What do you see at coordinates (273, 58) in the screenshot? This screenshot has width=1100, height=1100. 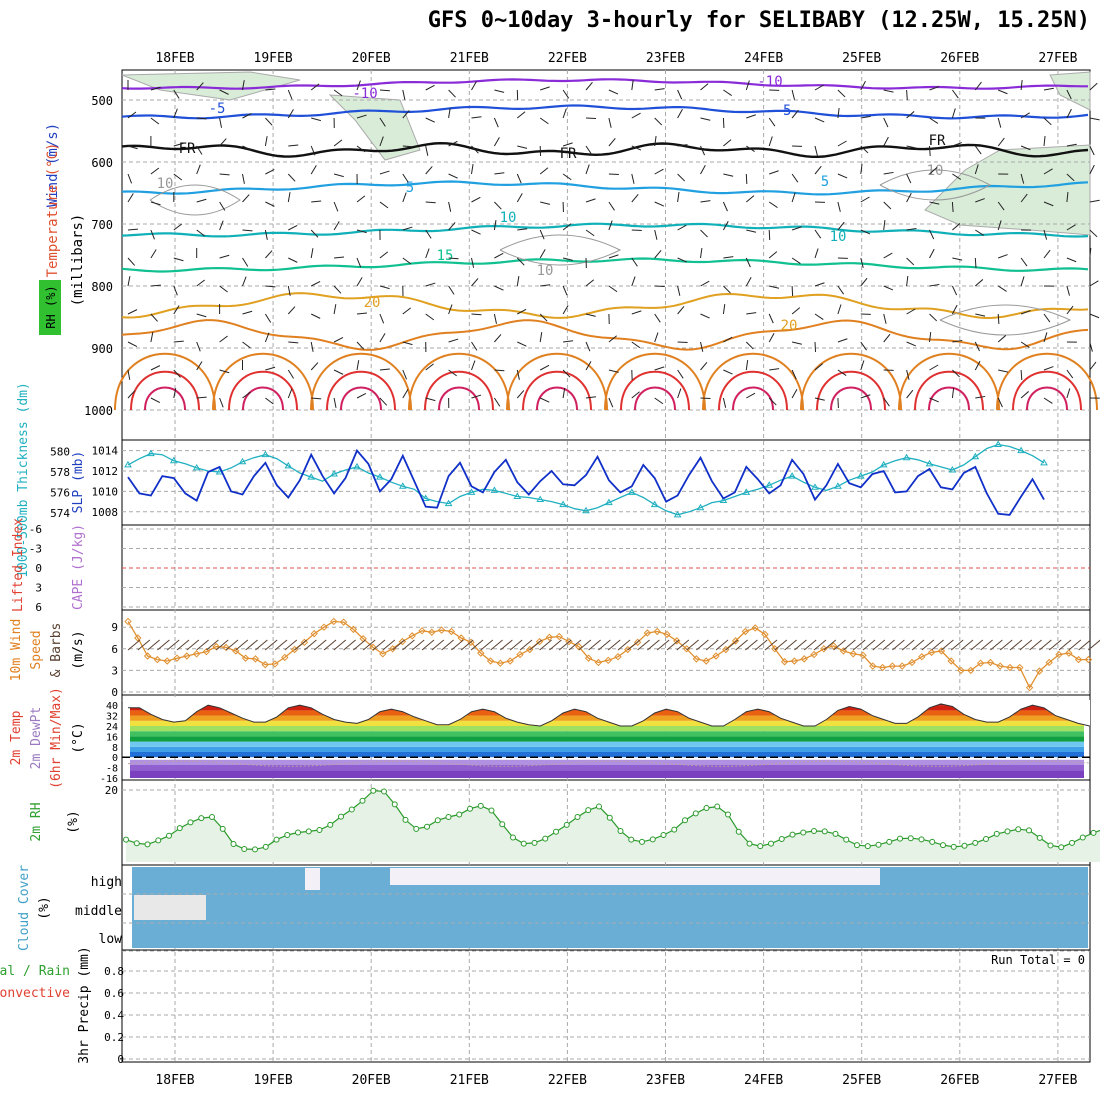 I see `date-label-top: 19FEB` at bounding box center [273, 58].